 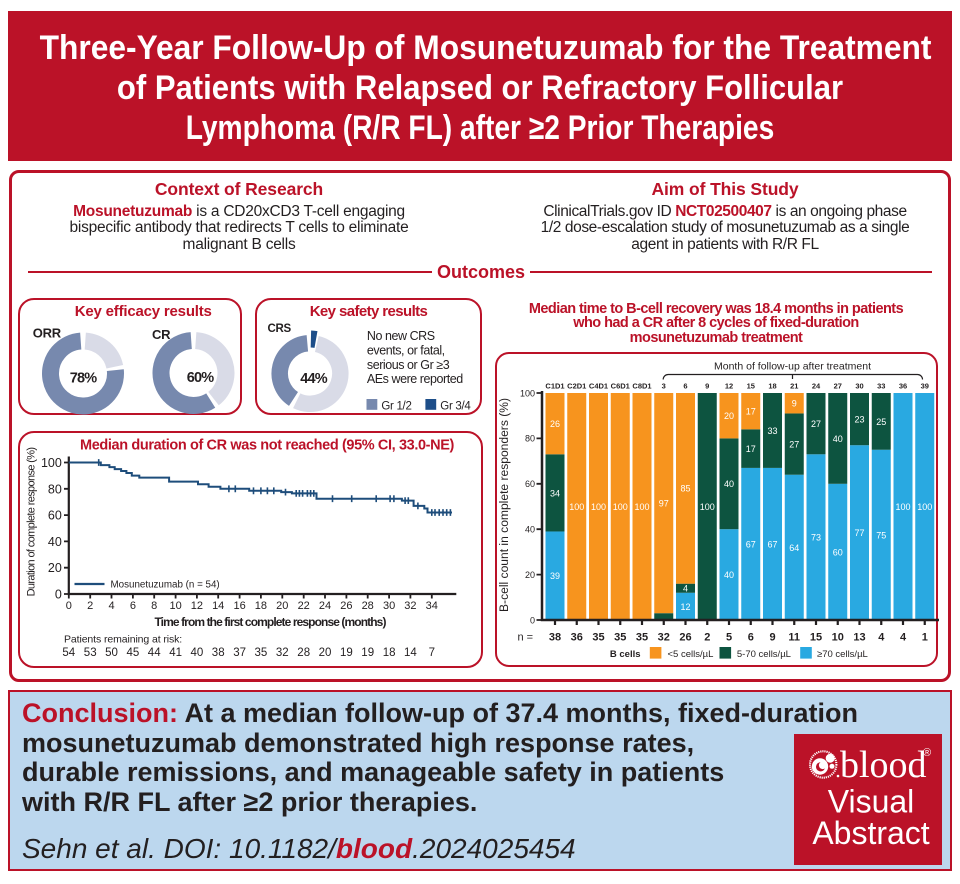 I want to click on svg-text: C4D1, so click(x=597, y=386).